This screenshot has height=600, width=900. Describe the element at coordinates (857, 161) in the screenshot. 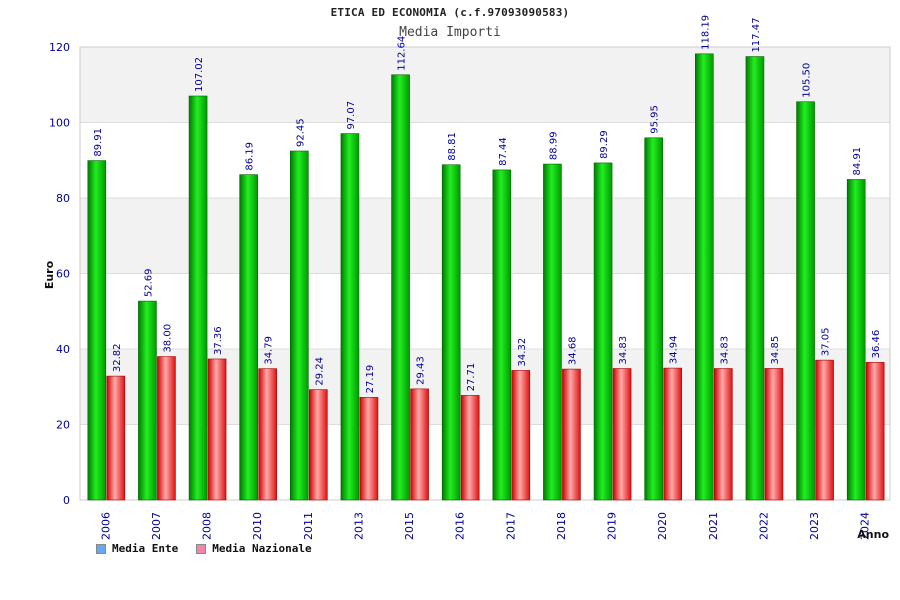

I see `data-label-media-ente: 84.91` at that location.